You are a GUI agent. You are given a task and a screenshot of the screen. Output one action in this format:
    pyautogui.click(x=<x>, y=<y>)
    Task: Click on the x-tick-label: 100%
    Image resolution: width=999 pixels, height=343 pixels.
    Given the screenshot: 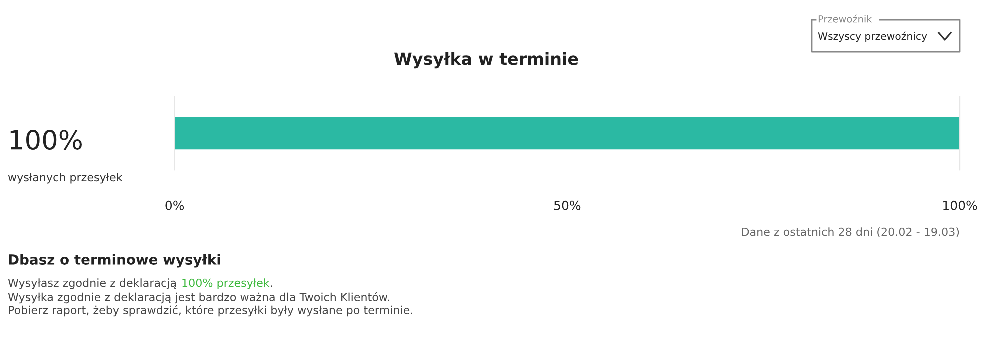 What is the action you would take?
    pyautogui.click(x=961, y=205)
    